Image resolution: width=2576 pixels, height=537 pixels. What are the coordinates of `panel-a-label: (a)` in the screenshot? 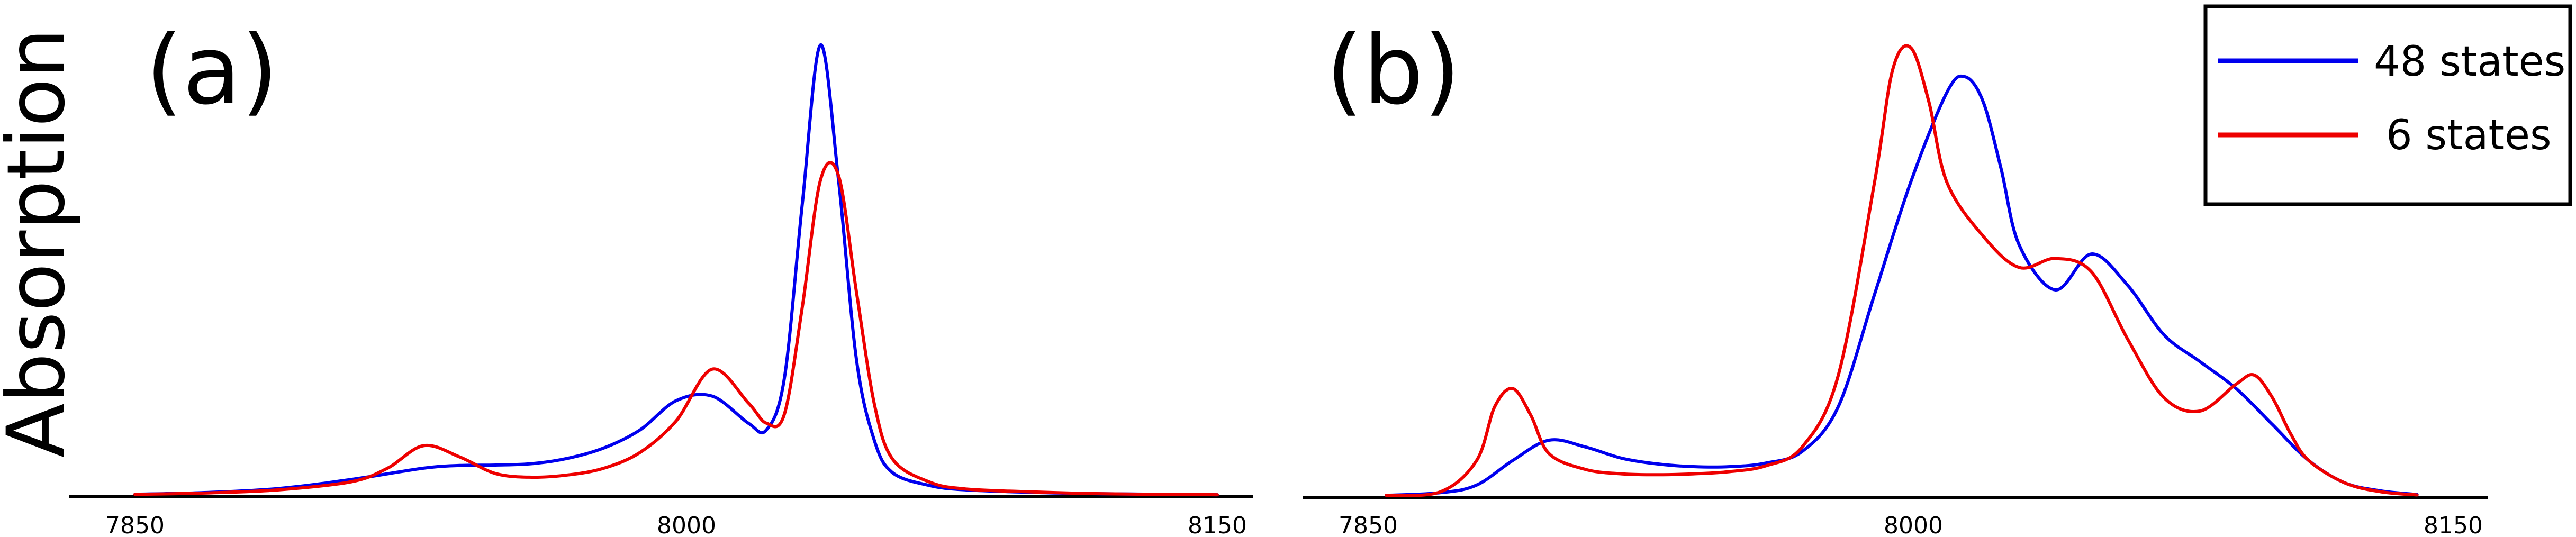 It's located at (212, 71).